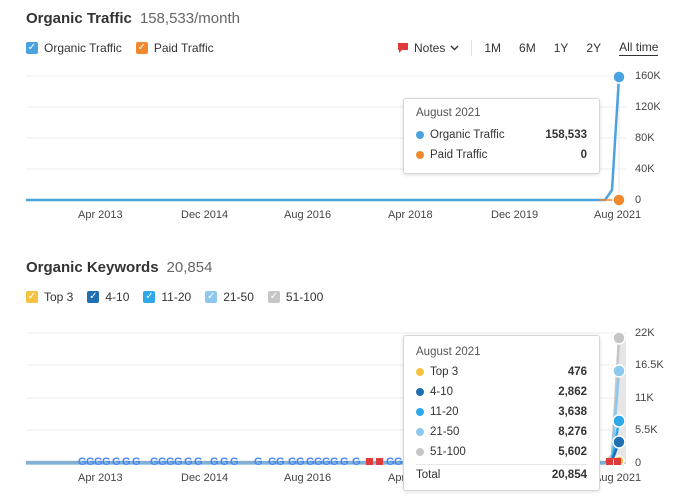  What do you see at coordinates (639, 48) in the screenshot?
I see `period-all-time: All time` at bounding box center [639, 48].